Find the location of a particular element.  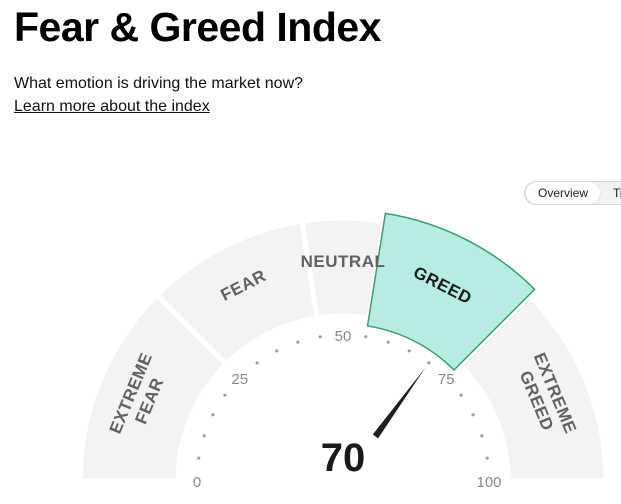

gauge-segment-fear is located at coordinates (237, 293).